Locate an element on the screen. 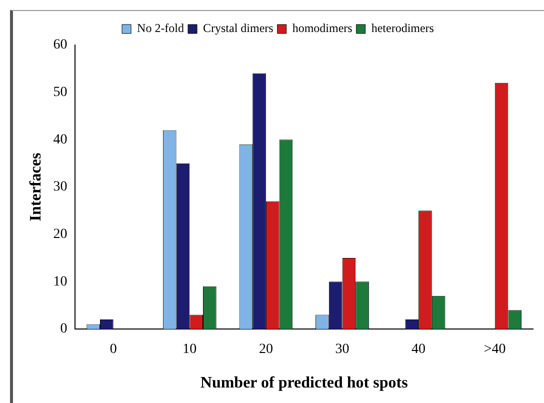  x-tick-label: 20 is located at coordinates (265, 350).